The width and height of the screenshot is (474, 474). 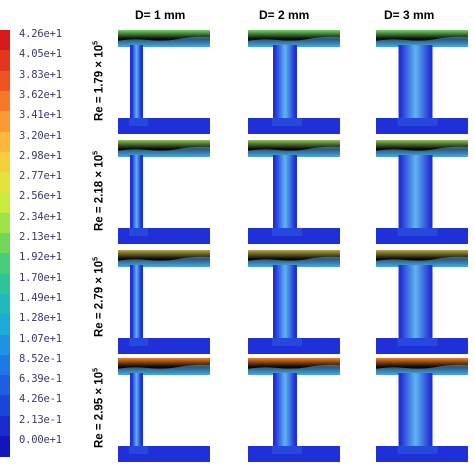 What do you see at coordinates (40, 318) in the screenshot?
I see `legend-tick-label: 1.28e+1` at bounding box center [40, 318].